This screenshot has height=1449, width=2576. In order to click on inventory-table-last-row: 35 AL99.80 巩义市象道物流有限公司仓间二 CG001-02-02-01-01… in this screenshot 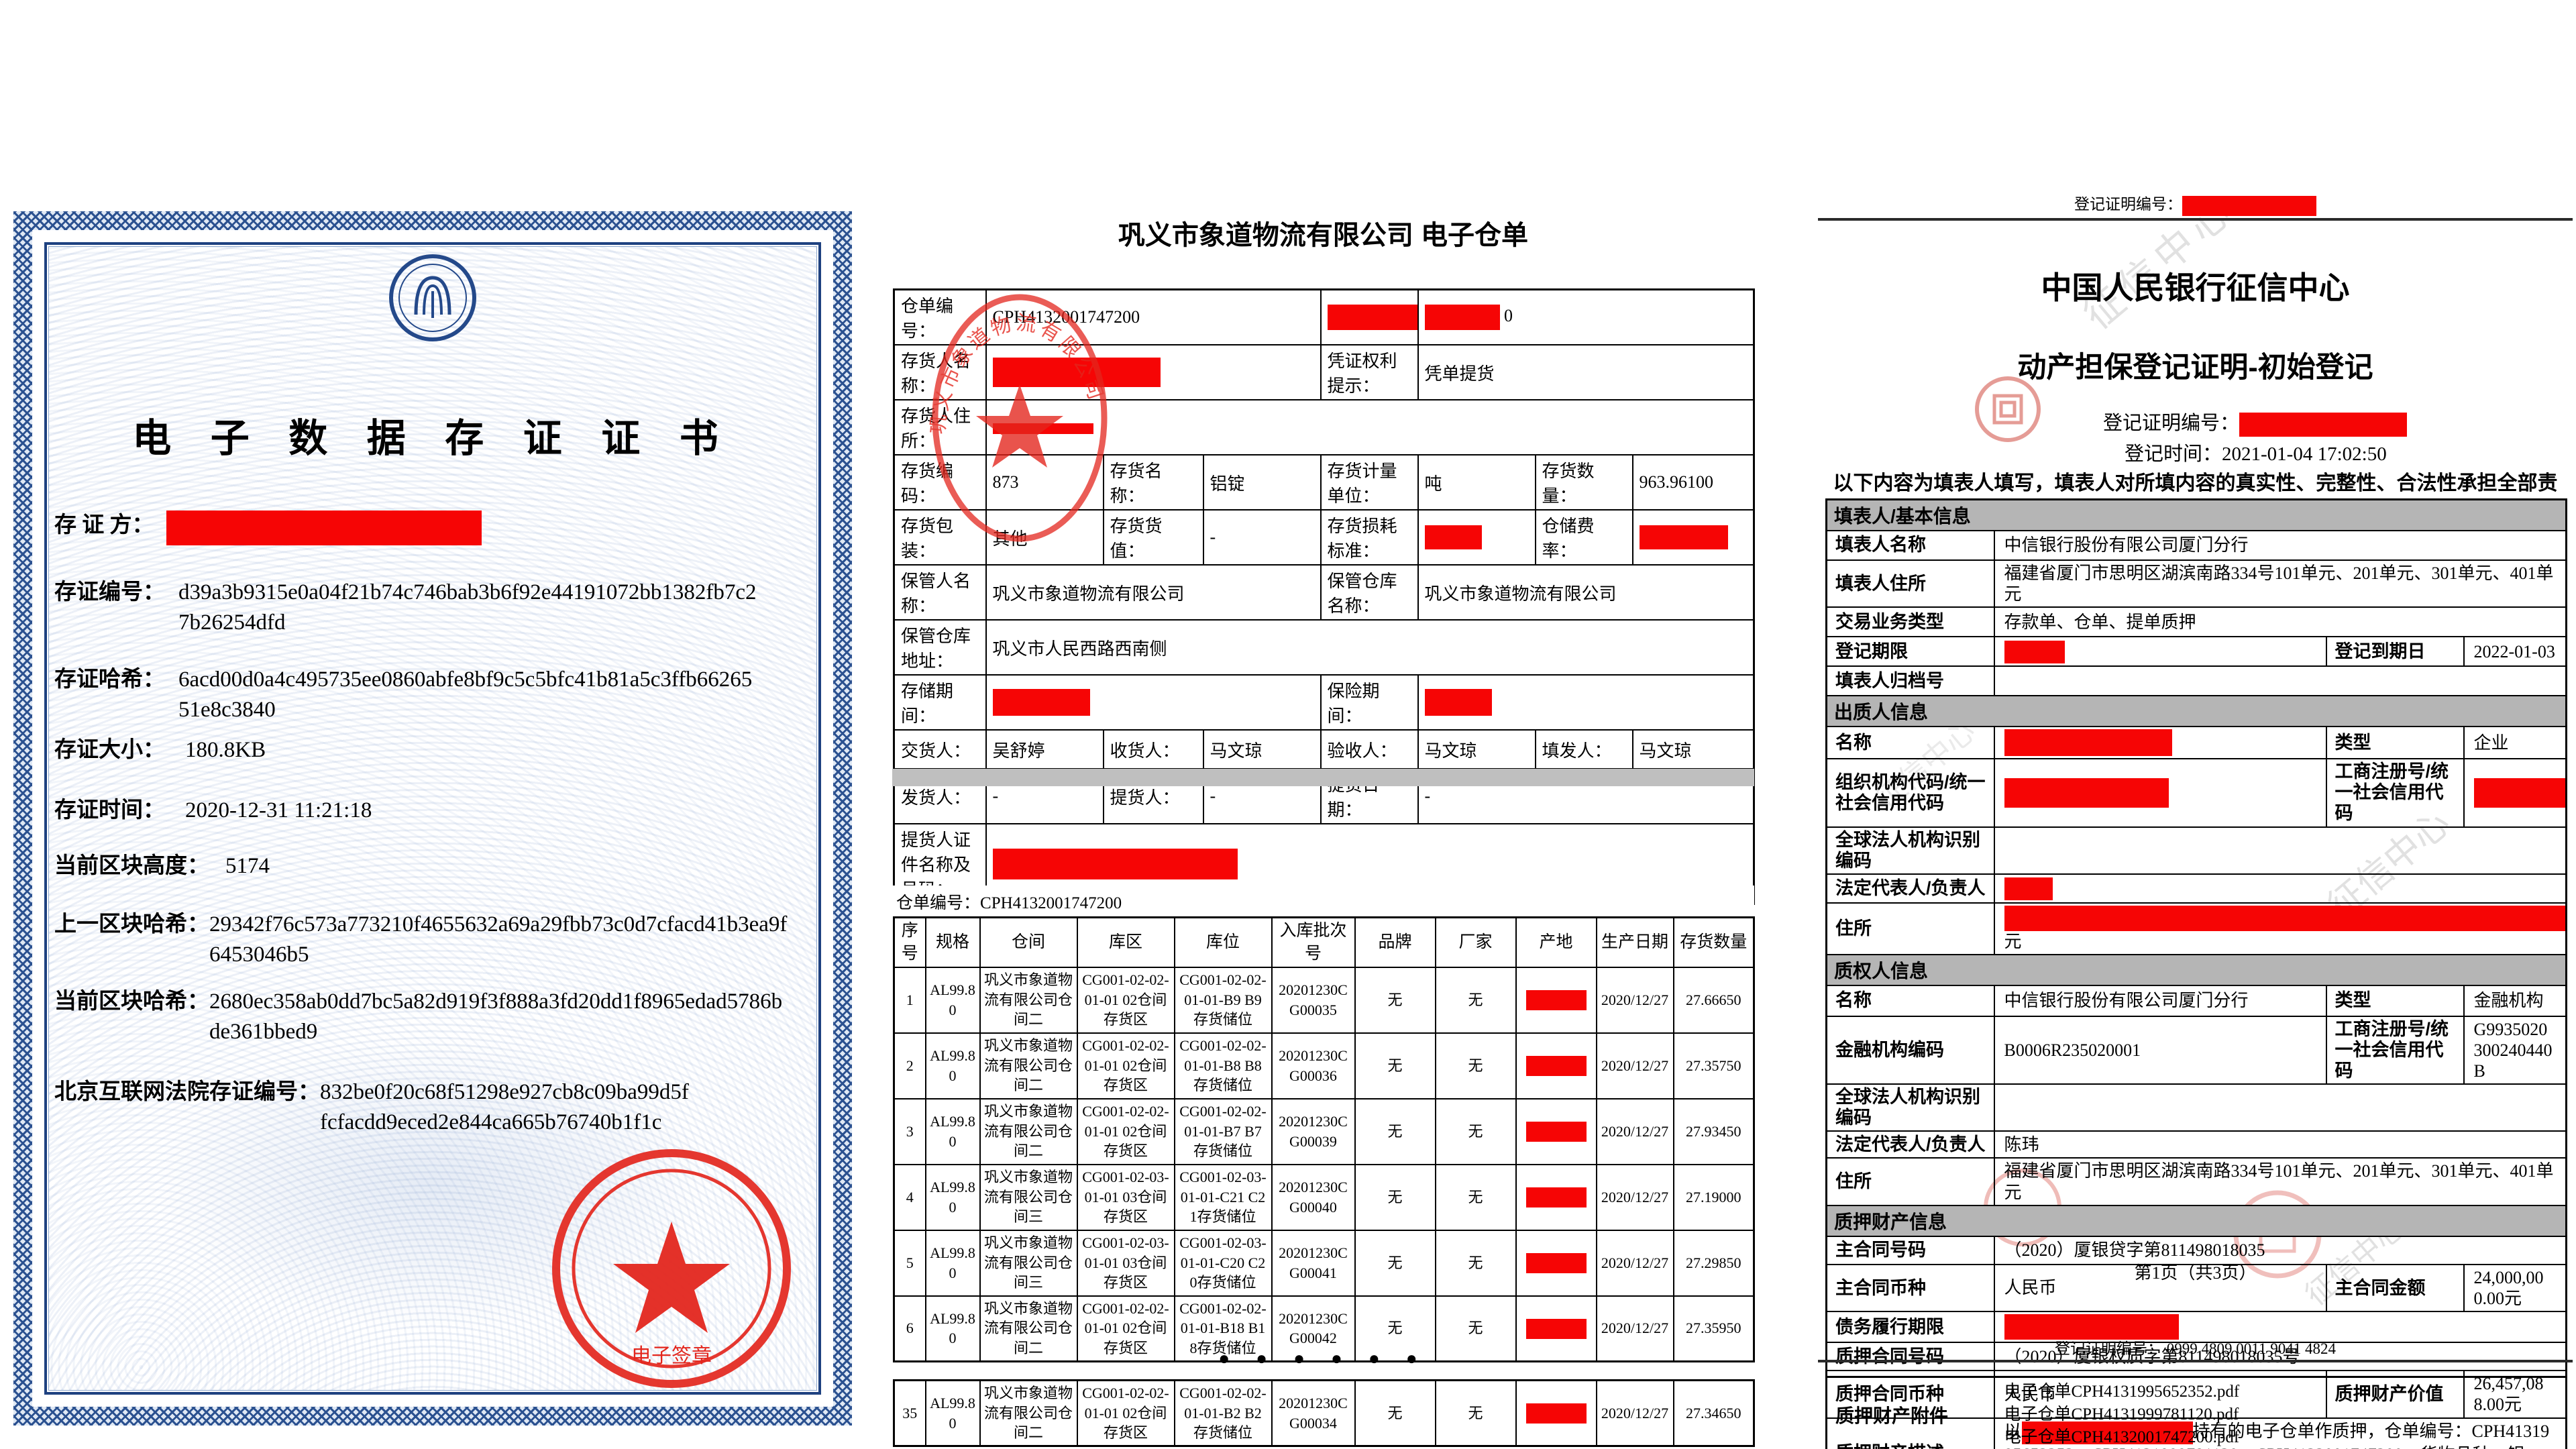, I will do `click(1324, 1413)`.